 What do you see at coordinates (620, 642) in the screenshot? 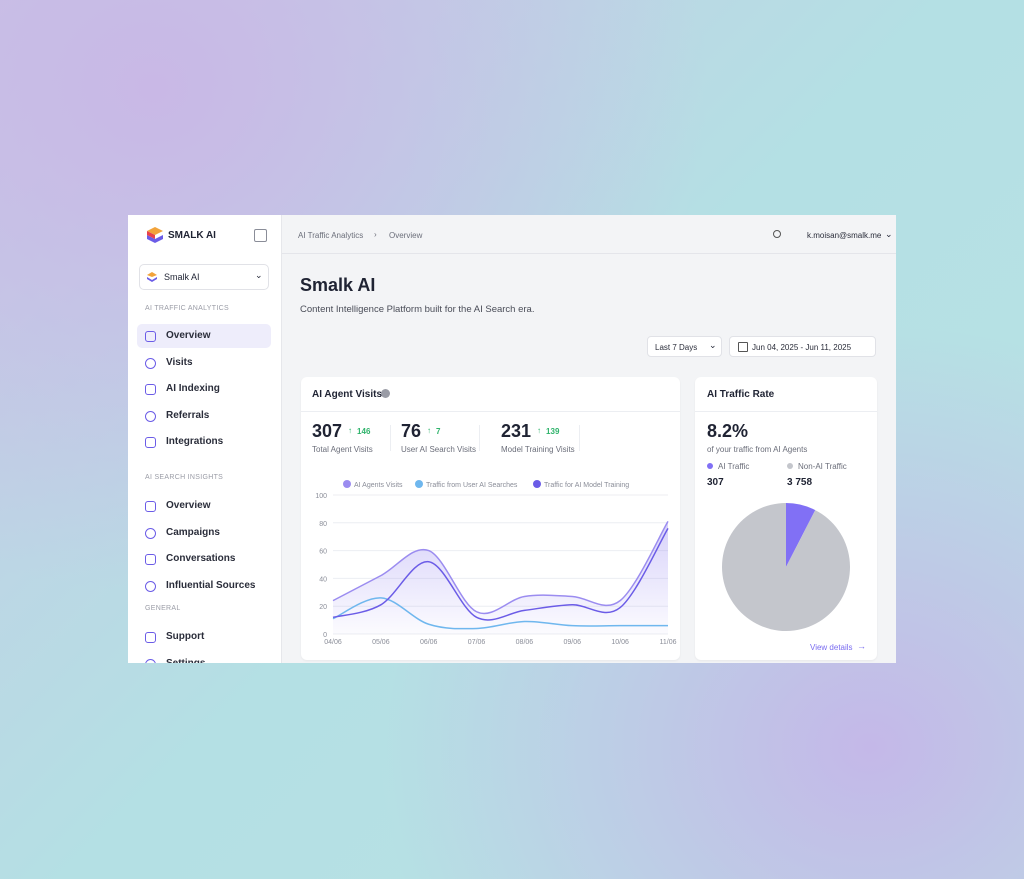
I see `x-tick-label: 10/06` at bounding box center [620, 642].